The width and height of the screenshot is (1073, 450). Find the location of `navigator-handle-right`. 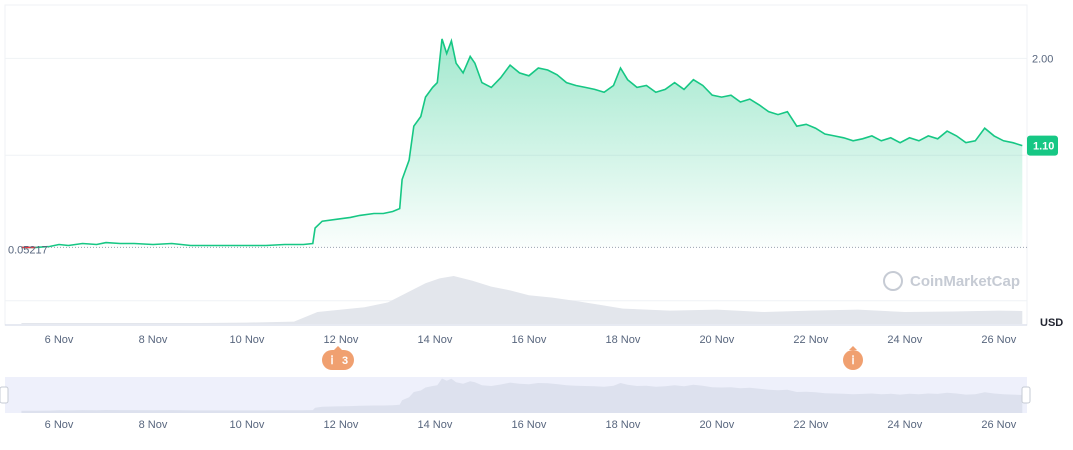

navigator-handle-right is located at coordinates (1026, 395).